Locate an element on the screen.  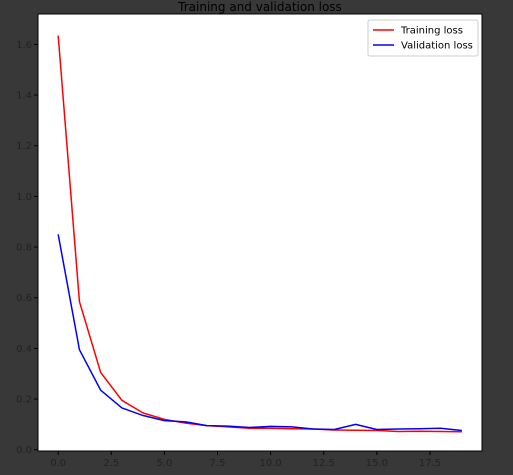
legend-label-validation-loss: Validation loss is located at coordinates (437, 46).